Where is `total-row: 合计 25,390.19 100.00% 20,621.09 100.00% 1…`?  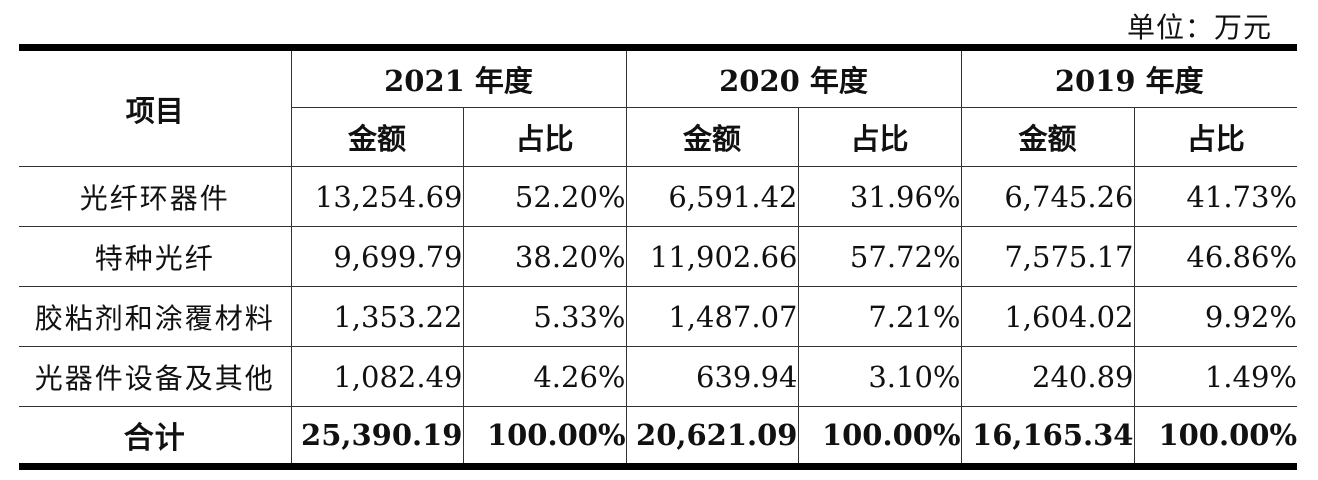 total-row: 合计 25,390.19 100.00% 20,621.09 100.00% 1… is located at coordinates (658, 436).